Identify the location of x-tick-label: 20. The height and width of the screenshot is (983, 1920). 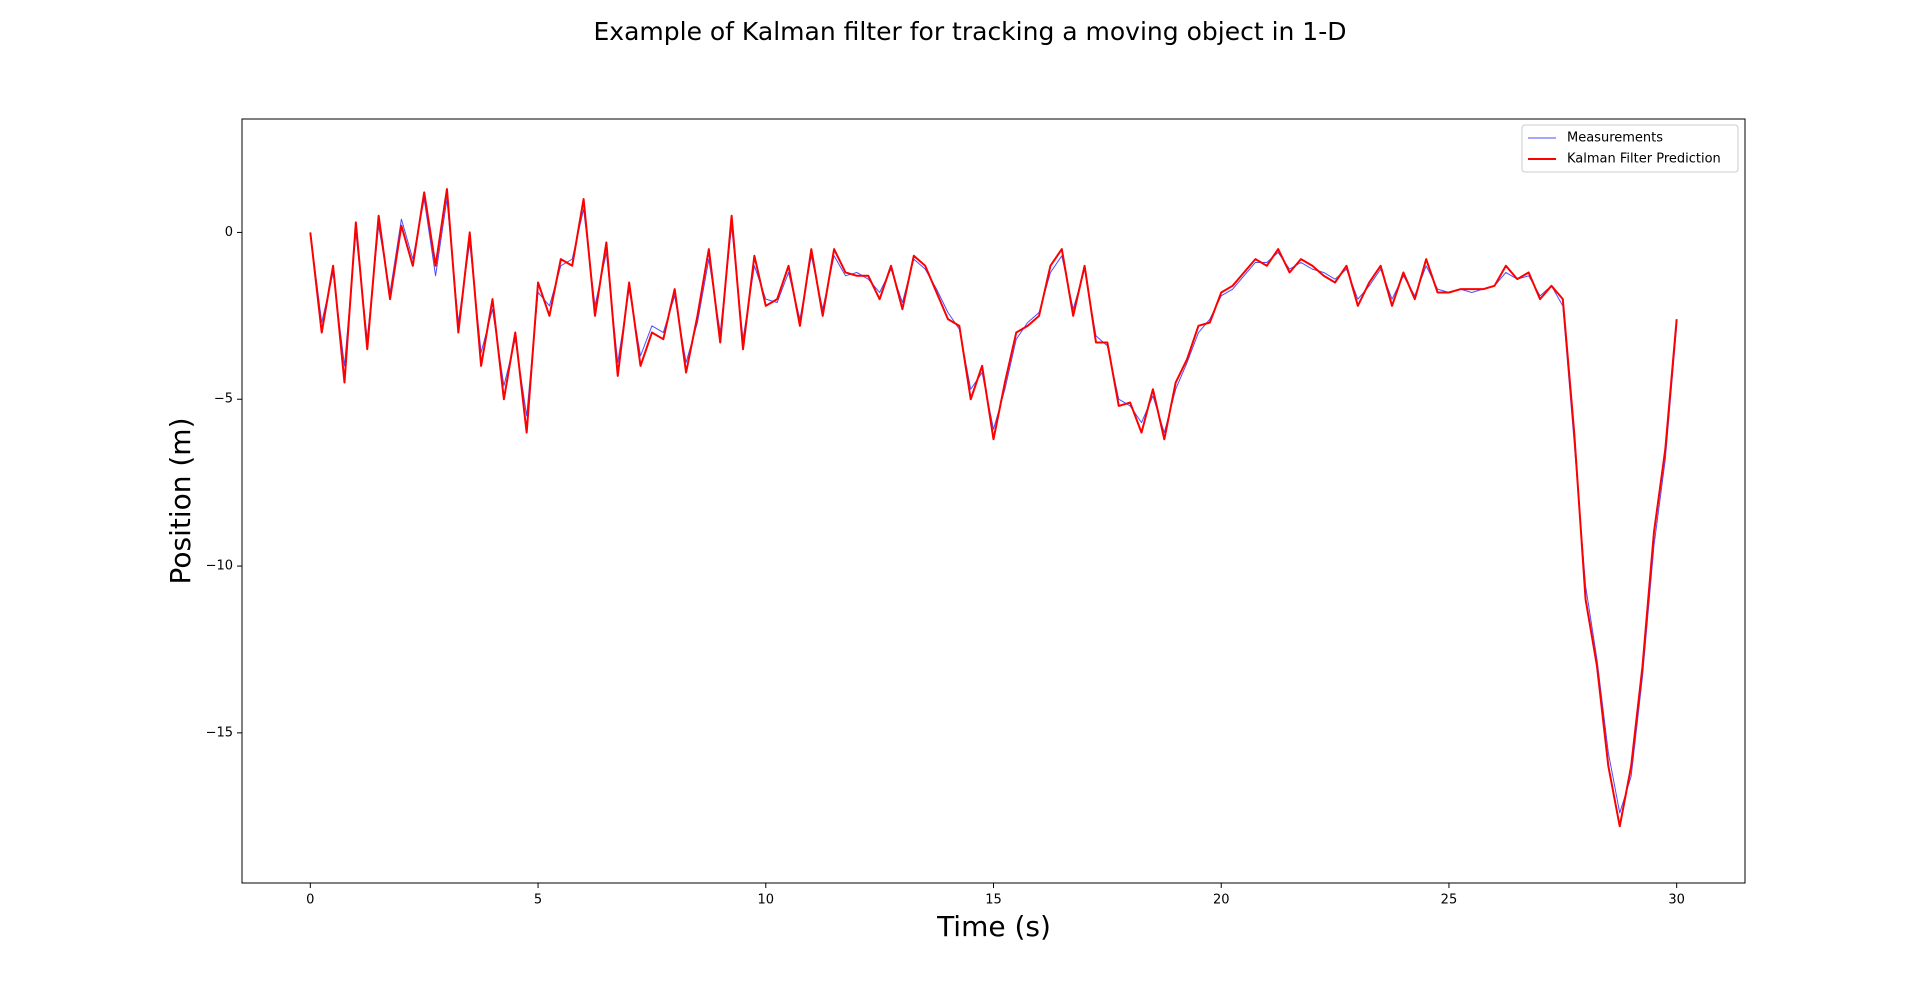
(1221, 900).